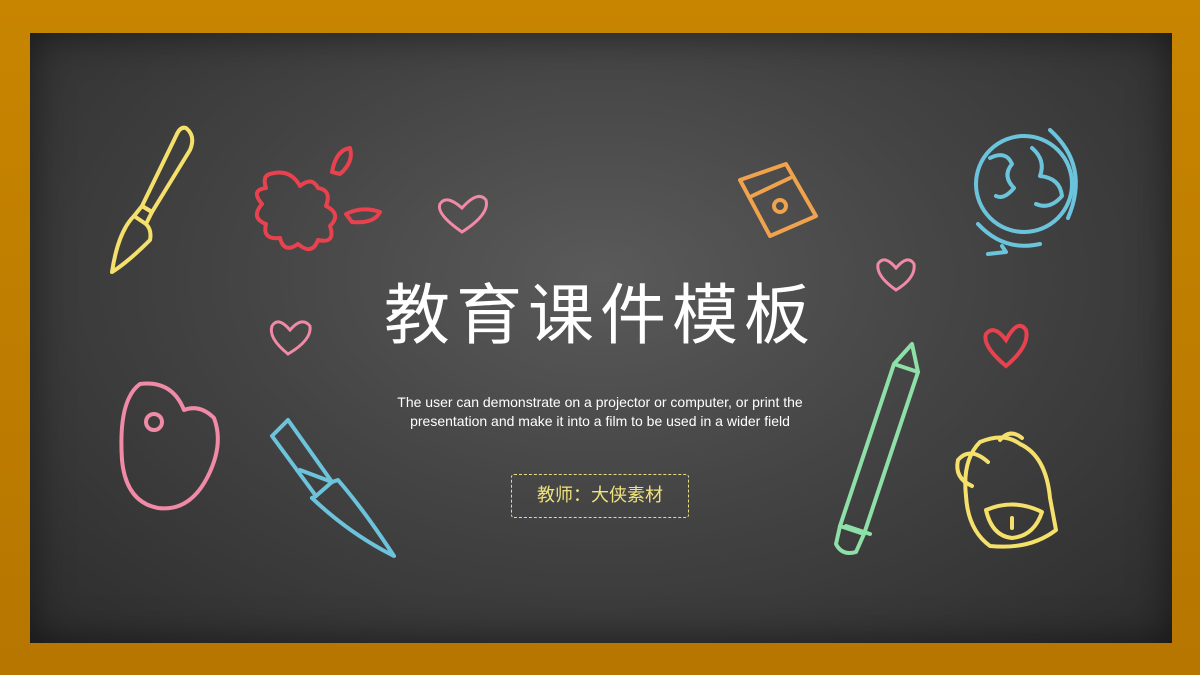  Describe the element at coordinates (318, 199) in the screenshot. I see `paint-splash-icon` at that location.